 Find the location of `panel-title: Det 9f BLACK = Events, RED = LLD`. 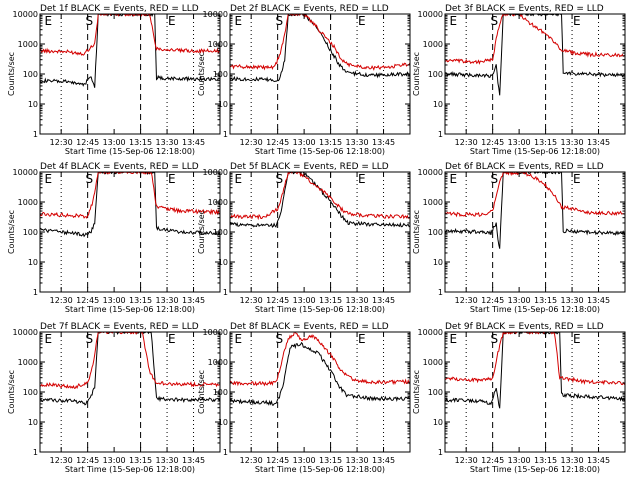

panel-title: Det 9f BLACK = Events, RED = LLD is located at coordinates (524, 327).